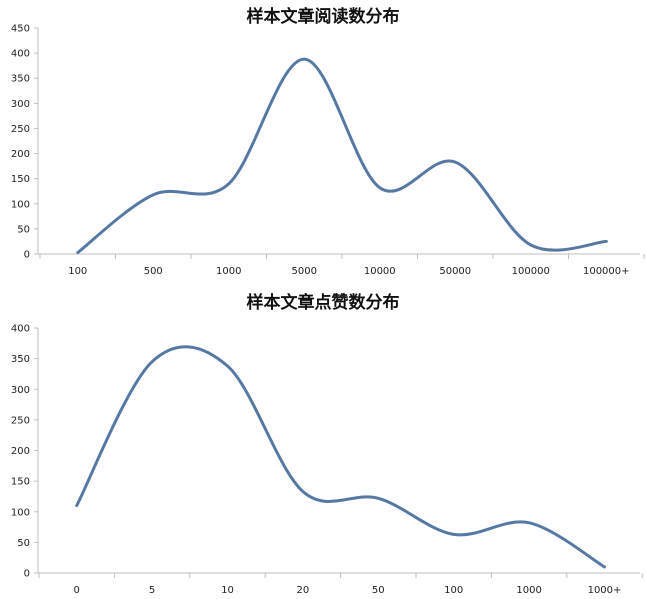 Image resolution: width=646 pixels, height=599 pixels. Describe the element at coordinates (23, 229) in the screenshot. I see `chart-1-y-tick-label: 50` at that location.